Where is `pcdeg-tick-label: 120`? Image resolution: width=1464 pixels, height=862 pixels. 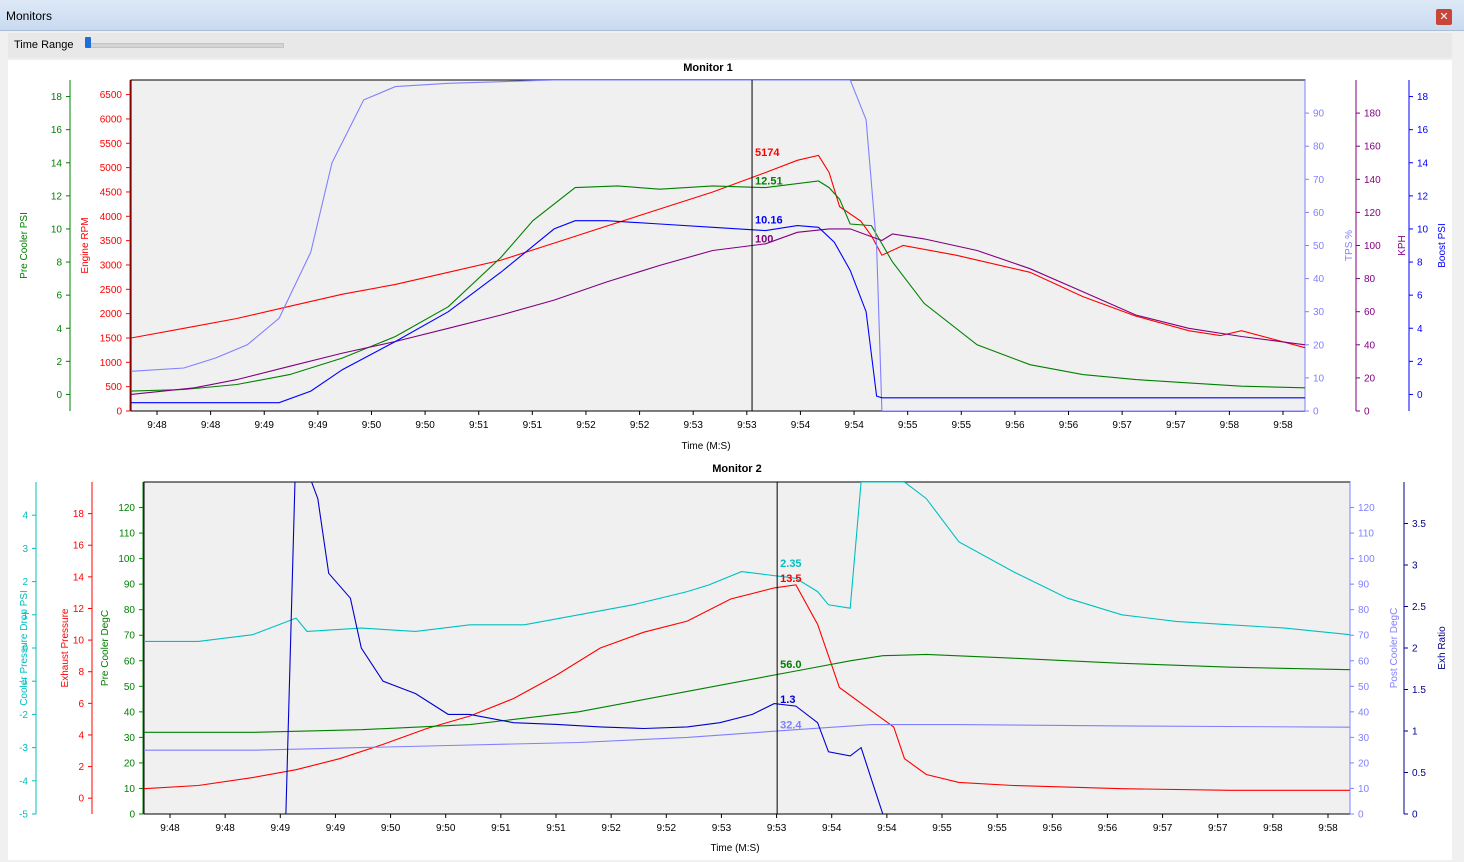 pcdeg-tick-label: 120 is located at coordinates (126, 508).